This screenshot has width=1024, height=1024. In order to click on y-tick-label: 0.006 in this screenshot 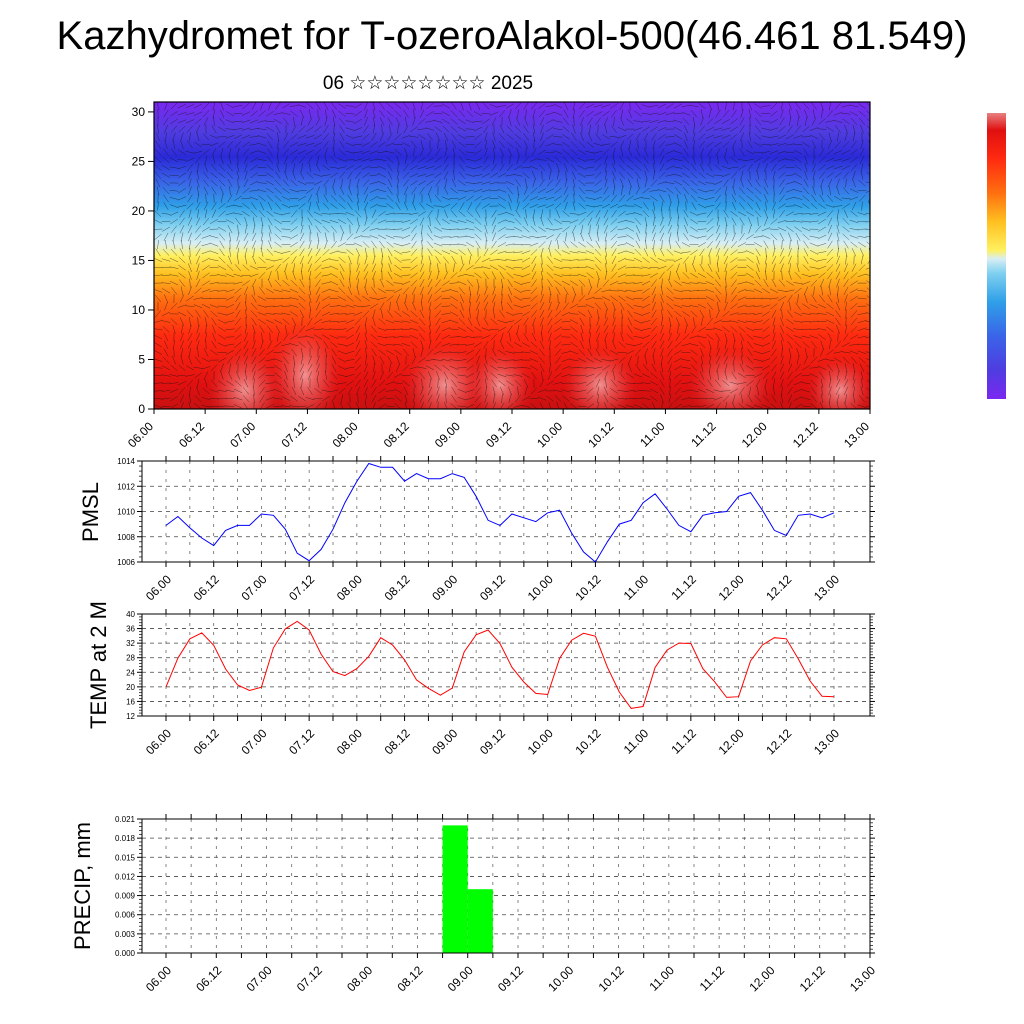, I will do `click(125, 915)`.